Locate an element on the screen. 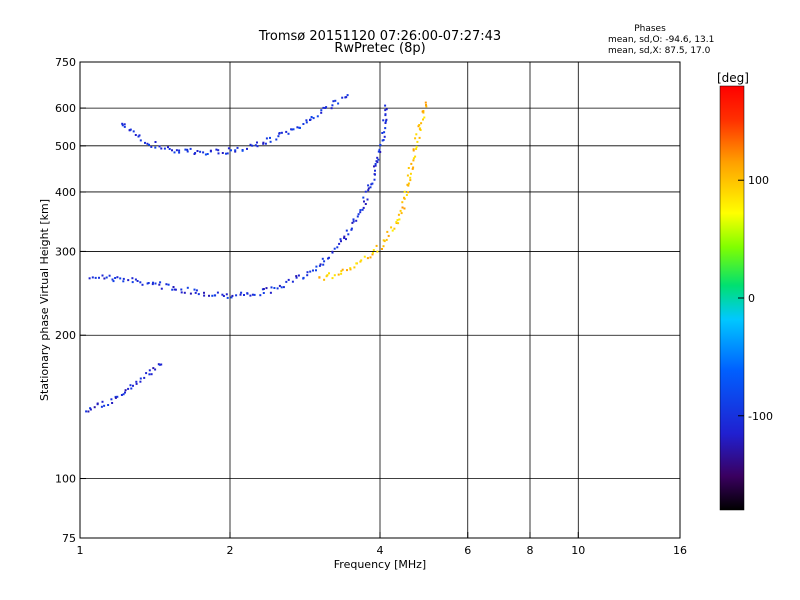  y-tick-label: 750 is located at coordinates (65, 62).